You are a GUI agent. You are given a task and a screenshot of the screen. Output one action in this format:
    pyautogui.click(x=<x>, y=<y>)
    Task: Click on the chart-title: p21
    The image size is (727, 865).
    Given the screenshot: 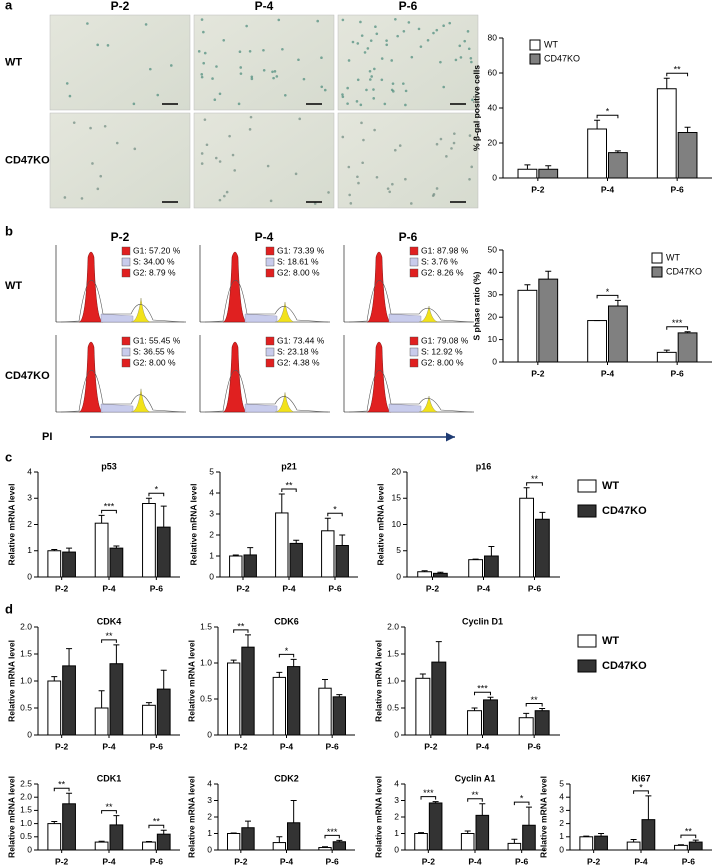 What is the action you would take?
    pyautogui.click(x=289, y=466)
    